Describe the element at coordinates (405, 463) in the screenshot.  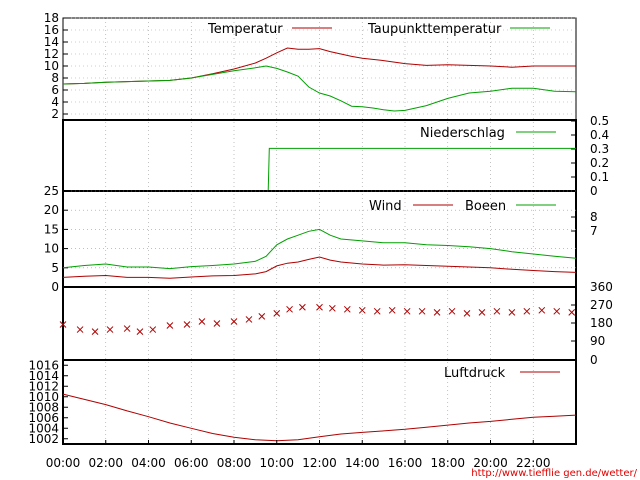
I see `x-tick-label: 16:00` at that location.